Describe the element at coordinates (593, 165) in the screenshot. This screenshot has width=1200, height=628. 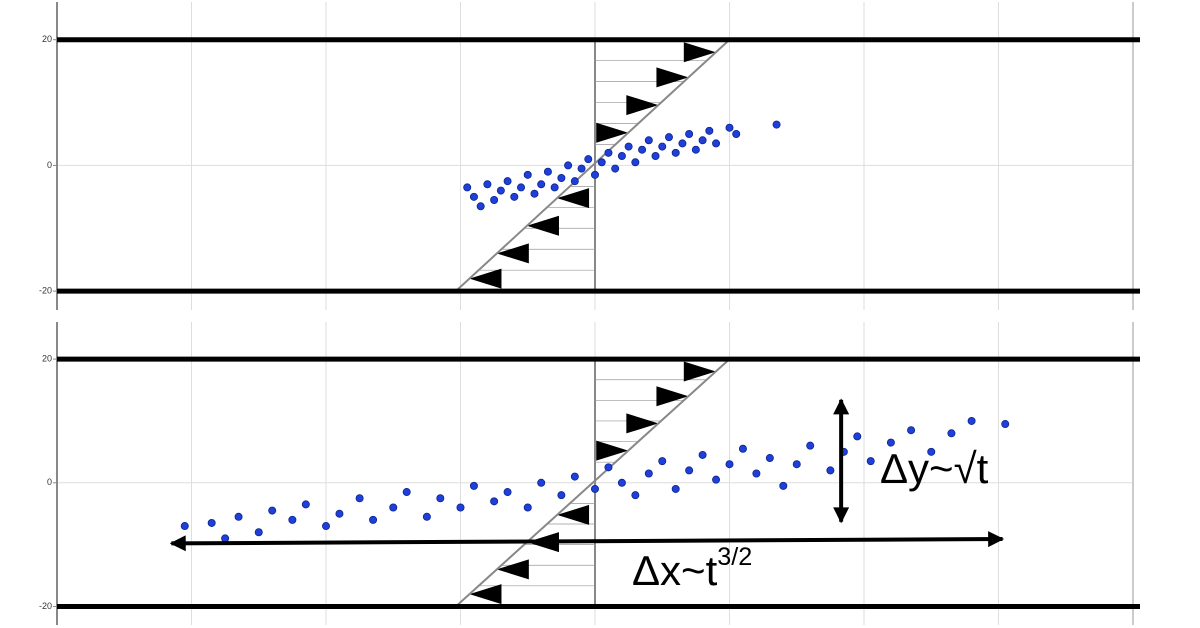
I see `shear-line` at that location.